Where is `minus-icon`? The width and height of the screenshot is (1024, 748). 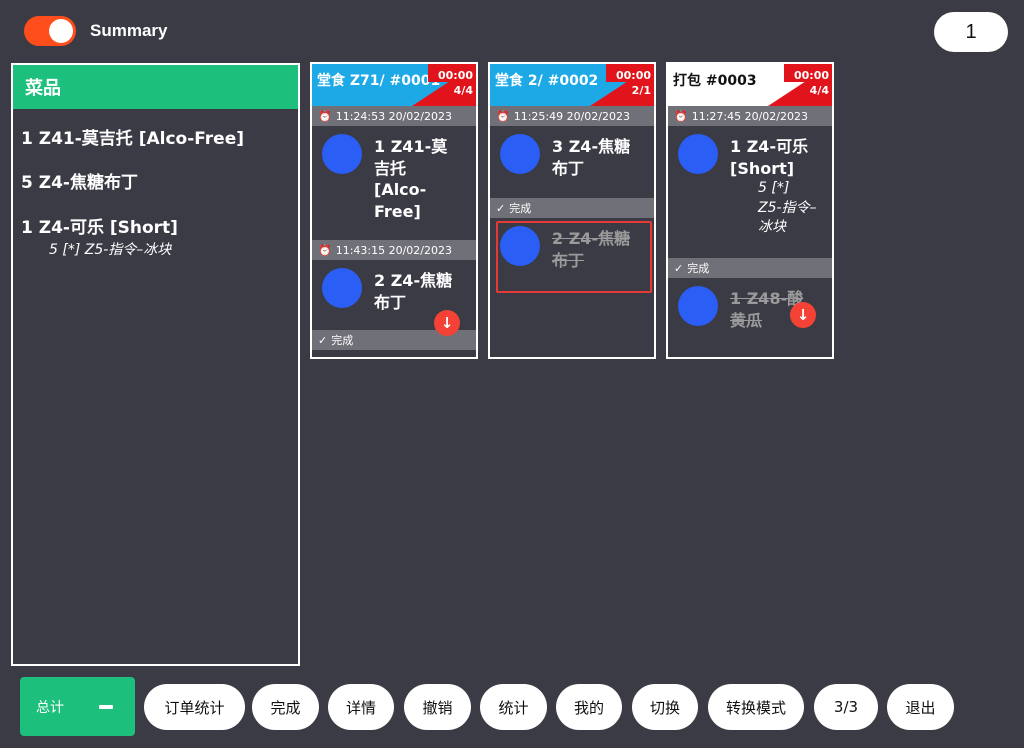 minus-icon is located at coordinates (106, 707).